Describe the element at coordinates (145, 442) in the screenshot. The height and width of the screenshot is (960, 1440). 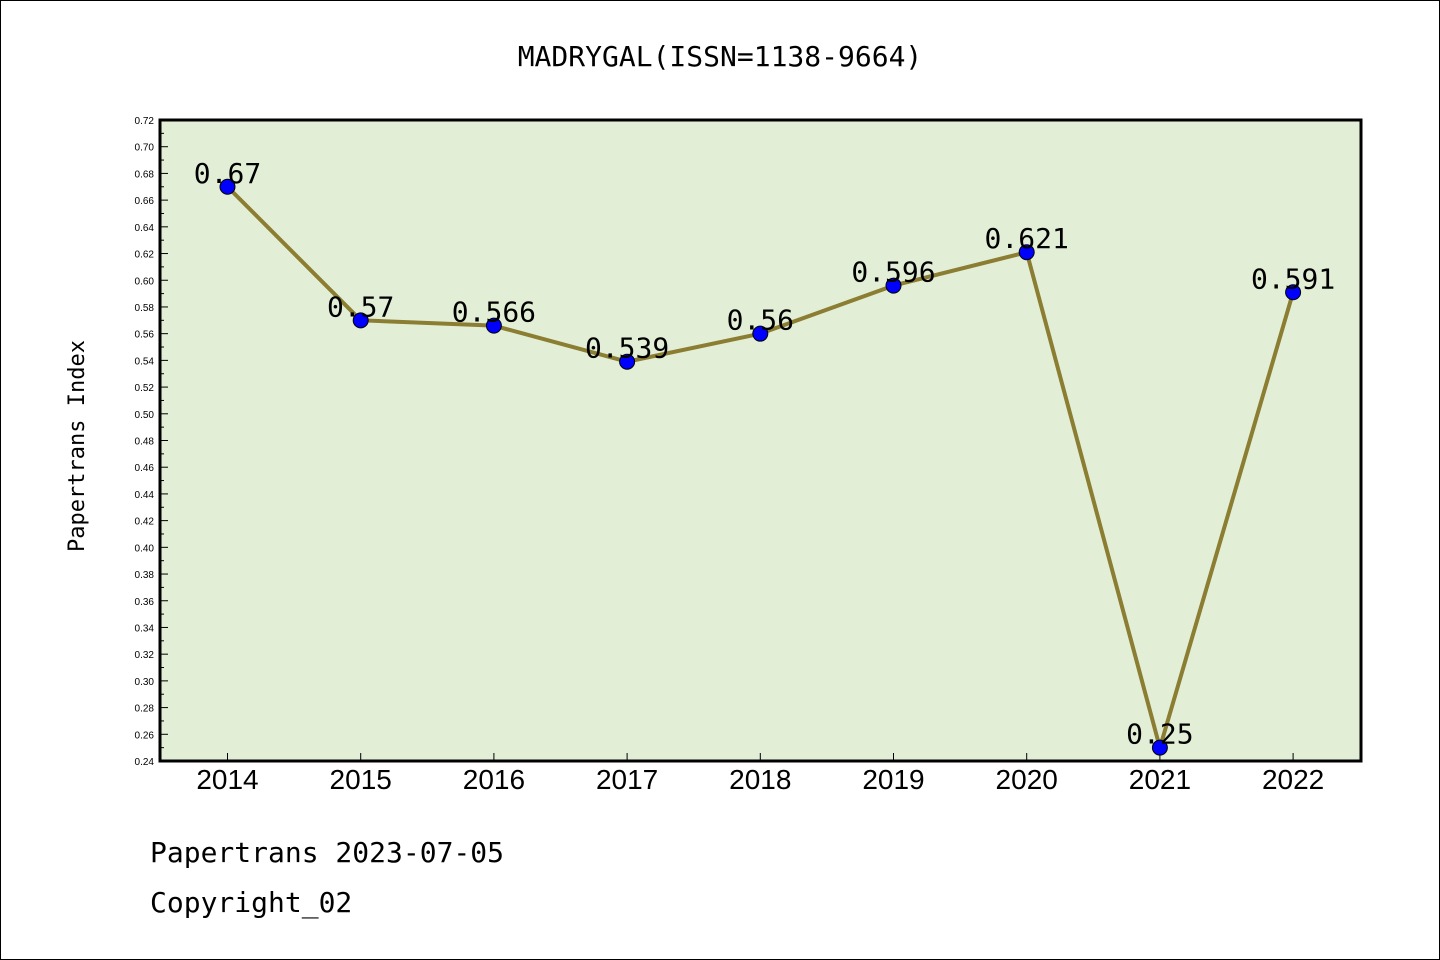
I see `y-tick-label: 0.48` at that location.